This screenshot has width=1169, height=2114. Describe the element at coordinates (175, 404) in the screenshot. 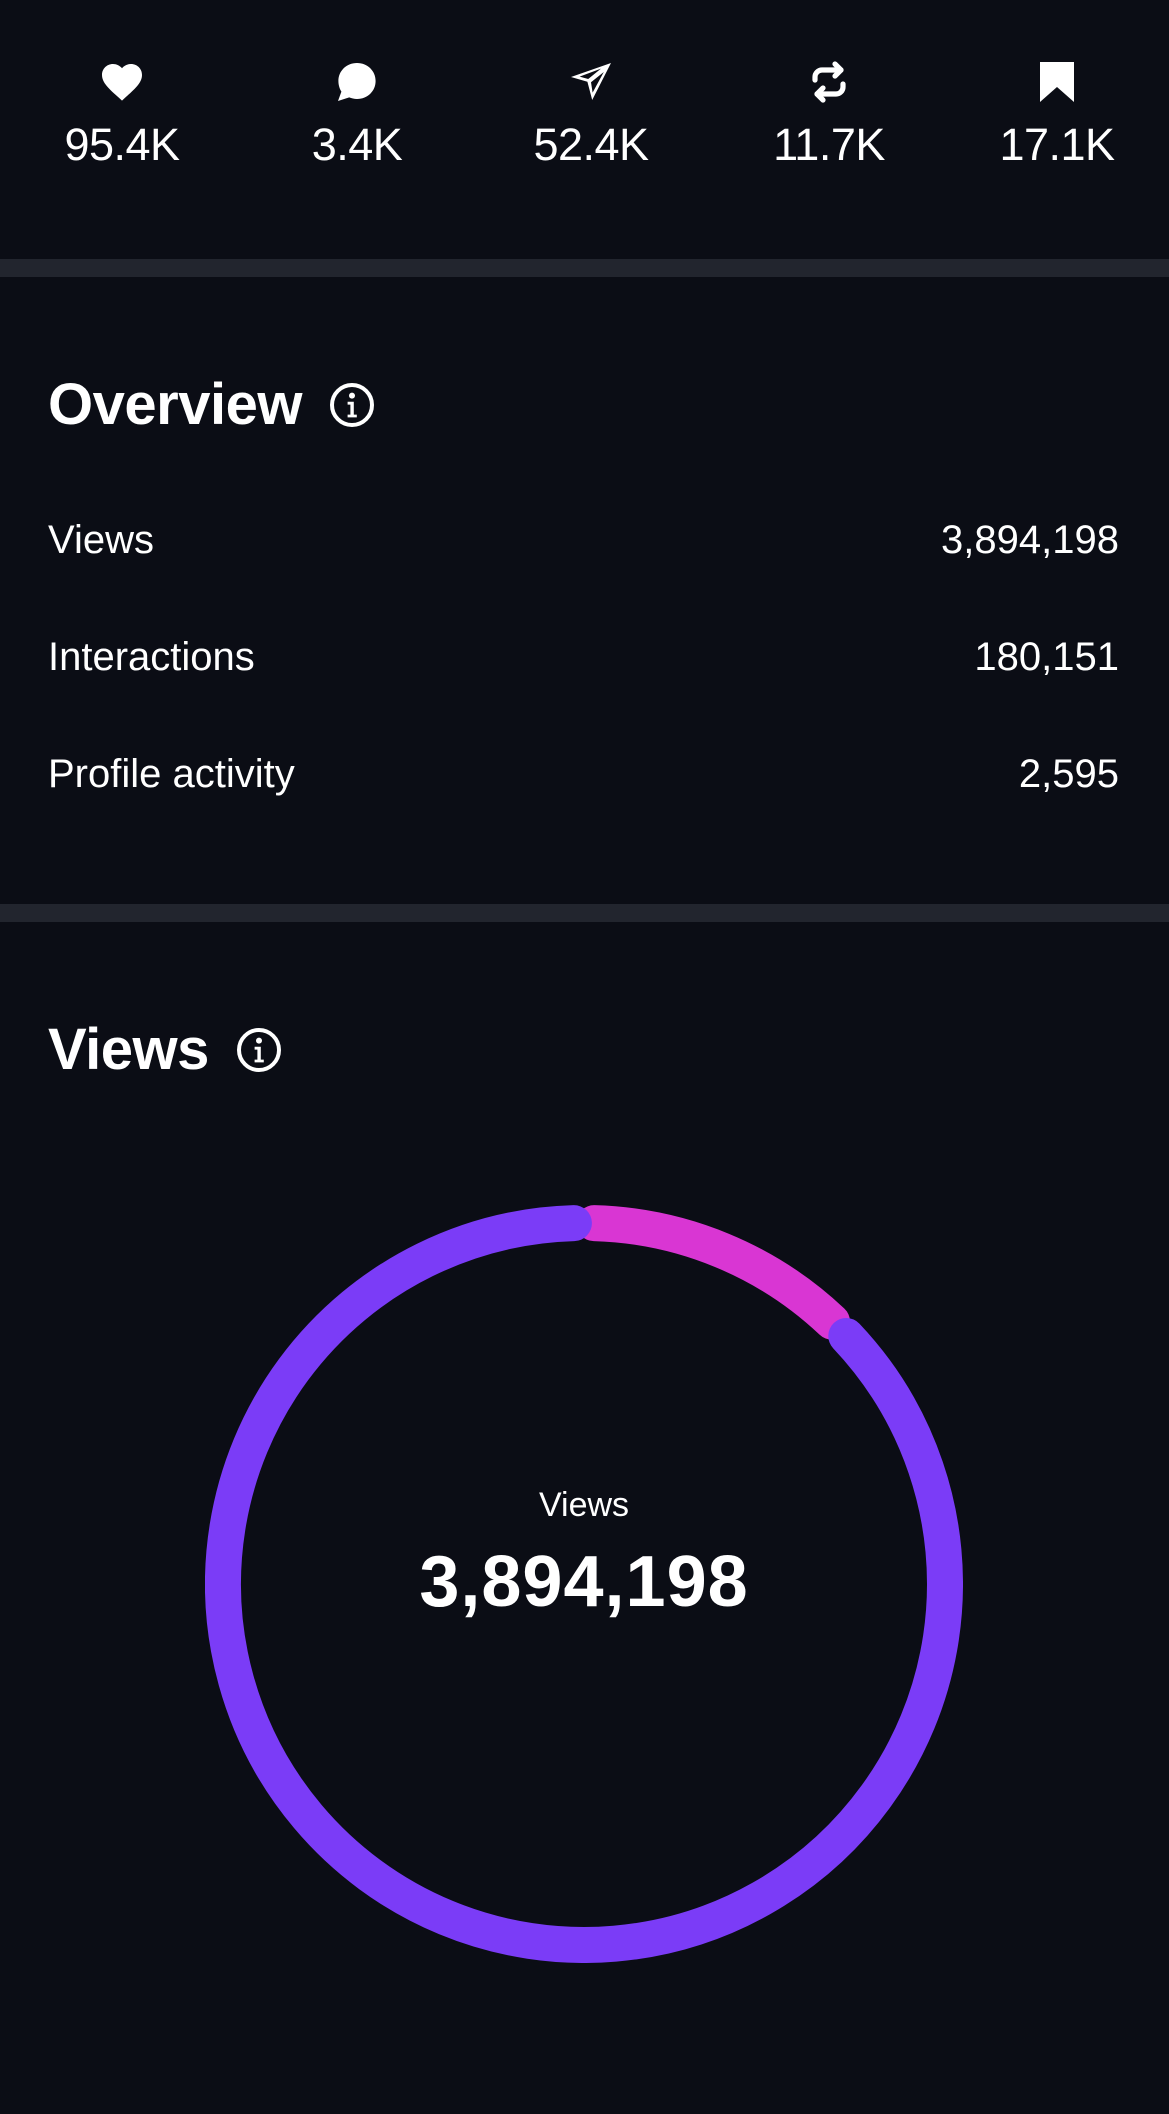

I see `overview-title: Overview` at that location.